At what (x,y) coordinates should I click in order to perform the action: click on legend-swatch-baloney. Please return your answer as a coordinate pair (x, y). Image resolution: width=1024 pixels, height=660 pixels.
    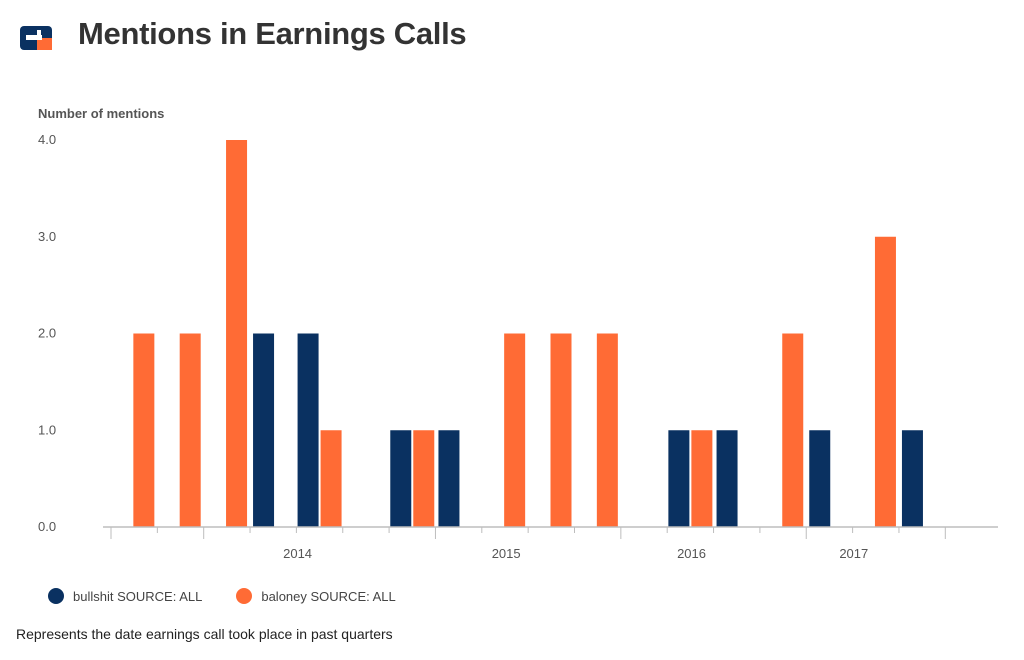
    Looking at the image, I should click on (244, 596).